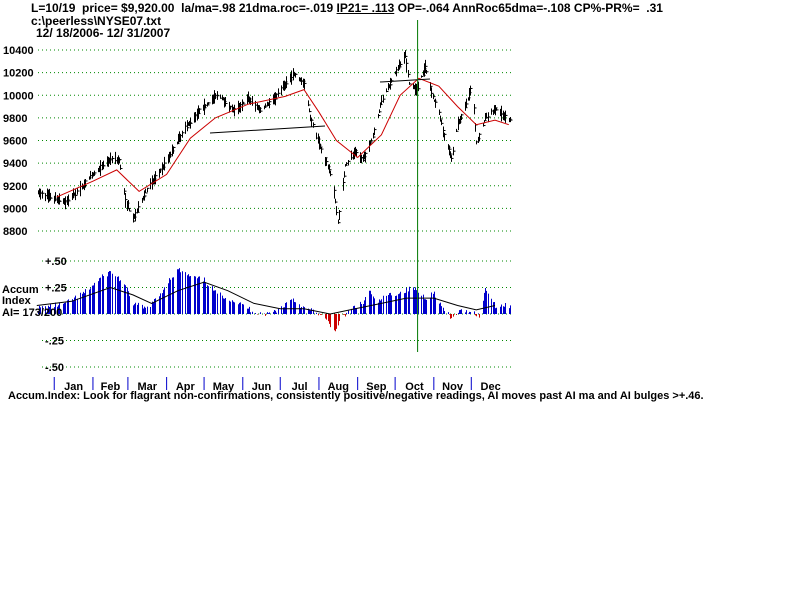 This screenshot has width=800, height=600. Describe the element at coordinates (32, 313) in the screenshot. I see `accum-index-readout: AI= 173/200` at that location.